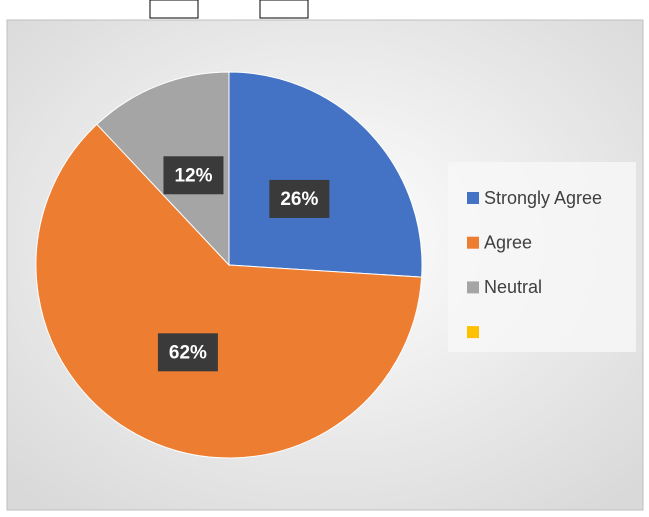  I want to click on data-label: 62%, so click(188, 352).